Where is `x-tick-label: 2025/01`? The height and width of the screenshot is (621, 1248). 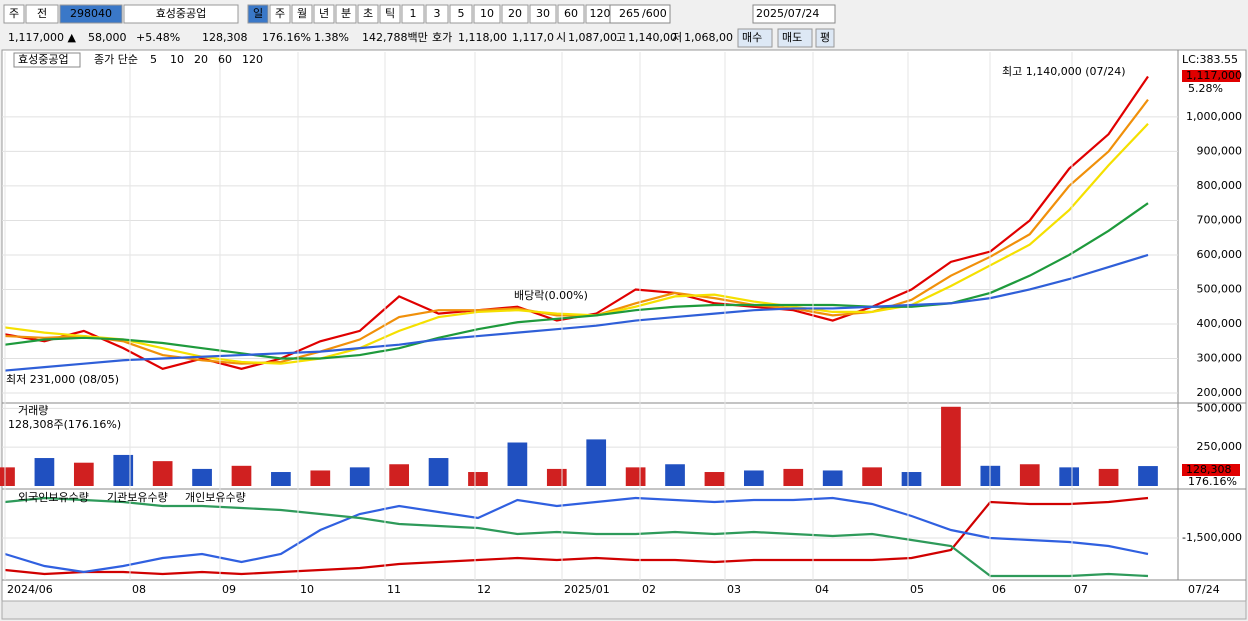 x-tick-label: 2025/01 is located at coordinates (587, 589).